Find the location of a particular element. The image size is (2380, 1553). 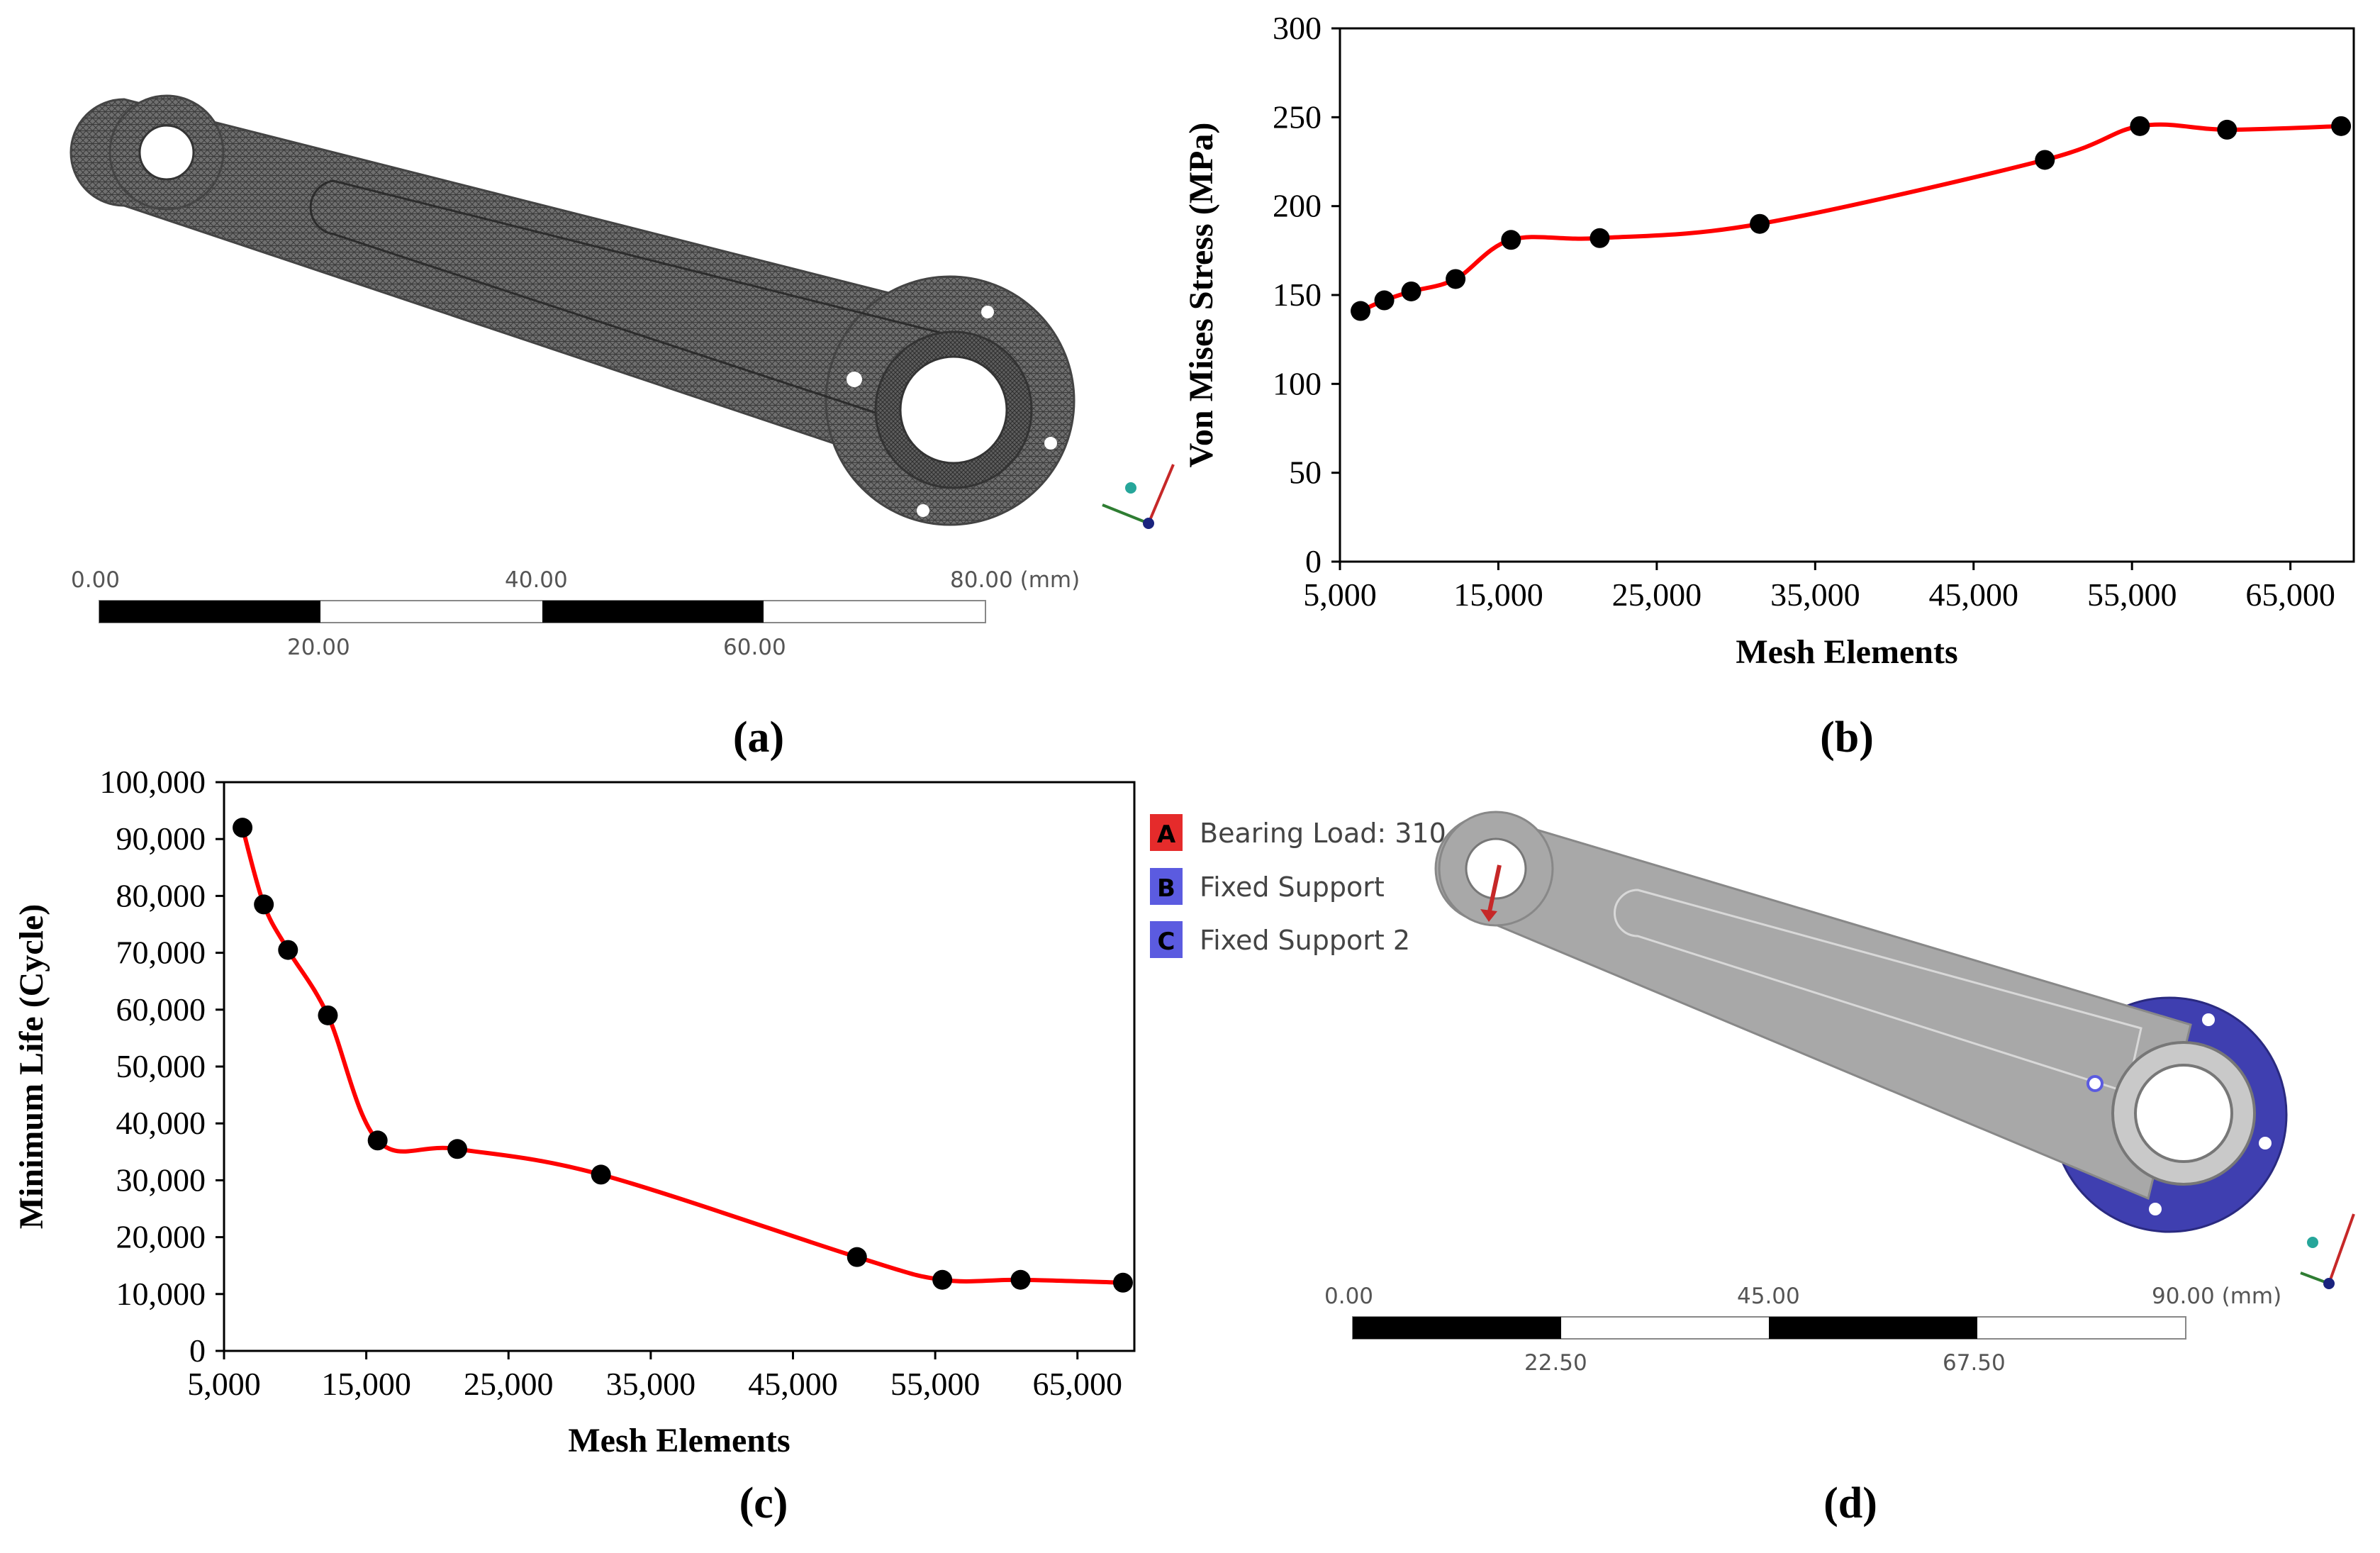

y-axis-title: Von Mises Stress (MPa) is located at coordinates (1201, 295).